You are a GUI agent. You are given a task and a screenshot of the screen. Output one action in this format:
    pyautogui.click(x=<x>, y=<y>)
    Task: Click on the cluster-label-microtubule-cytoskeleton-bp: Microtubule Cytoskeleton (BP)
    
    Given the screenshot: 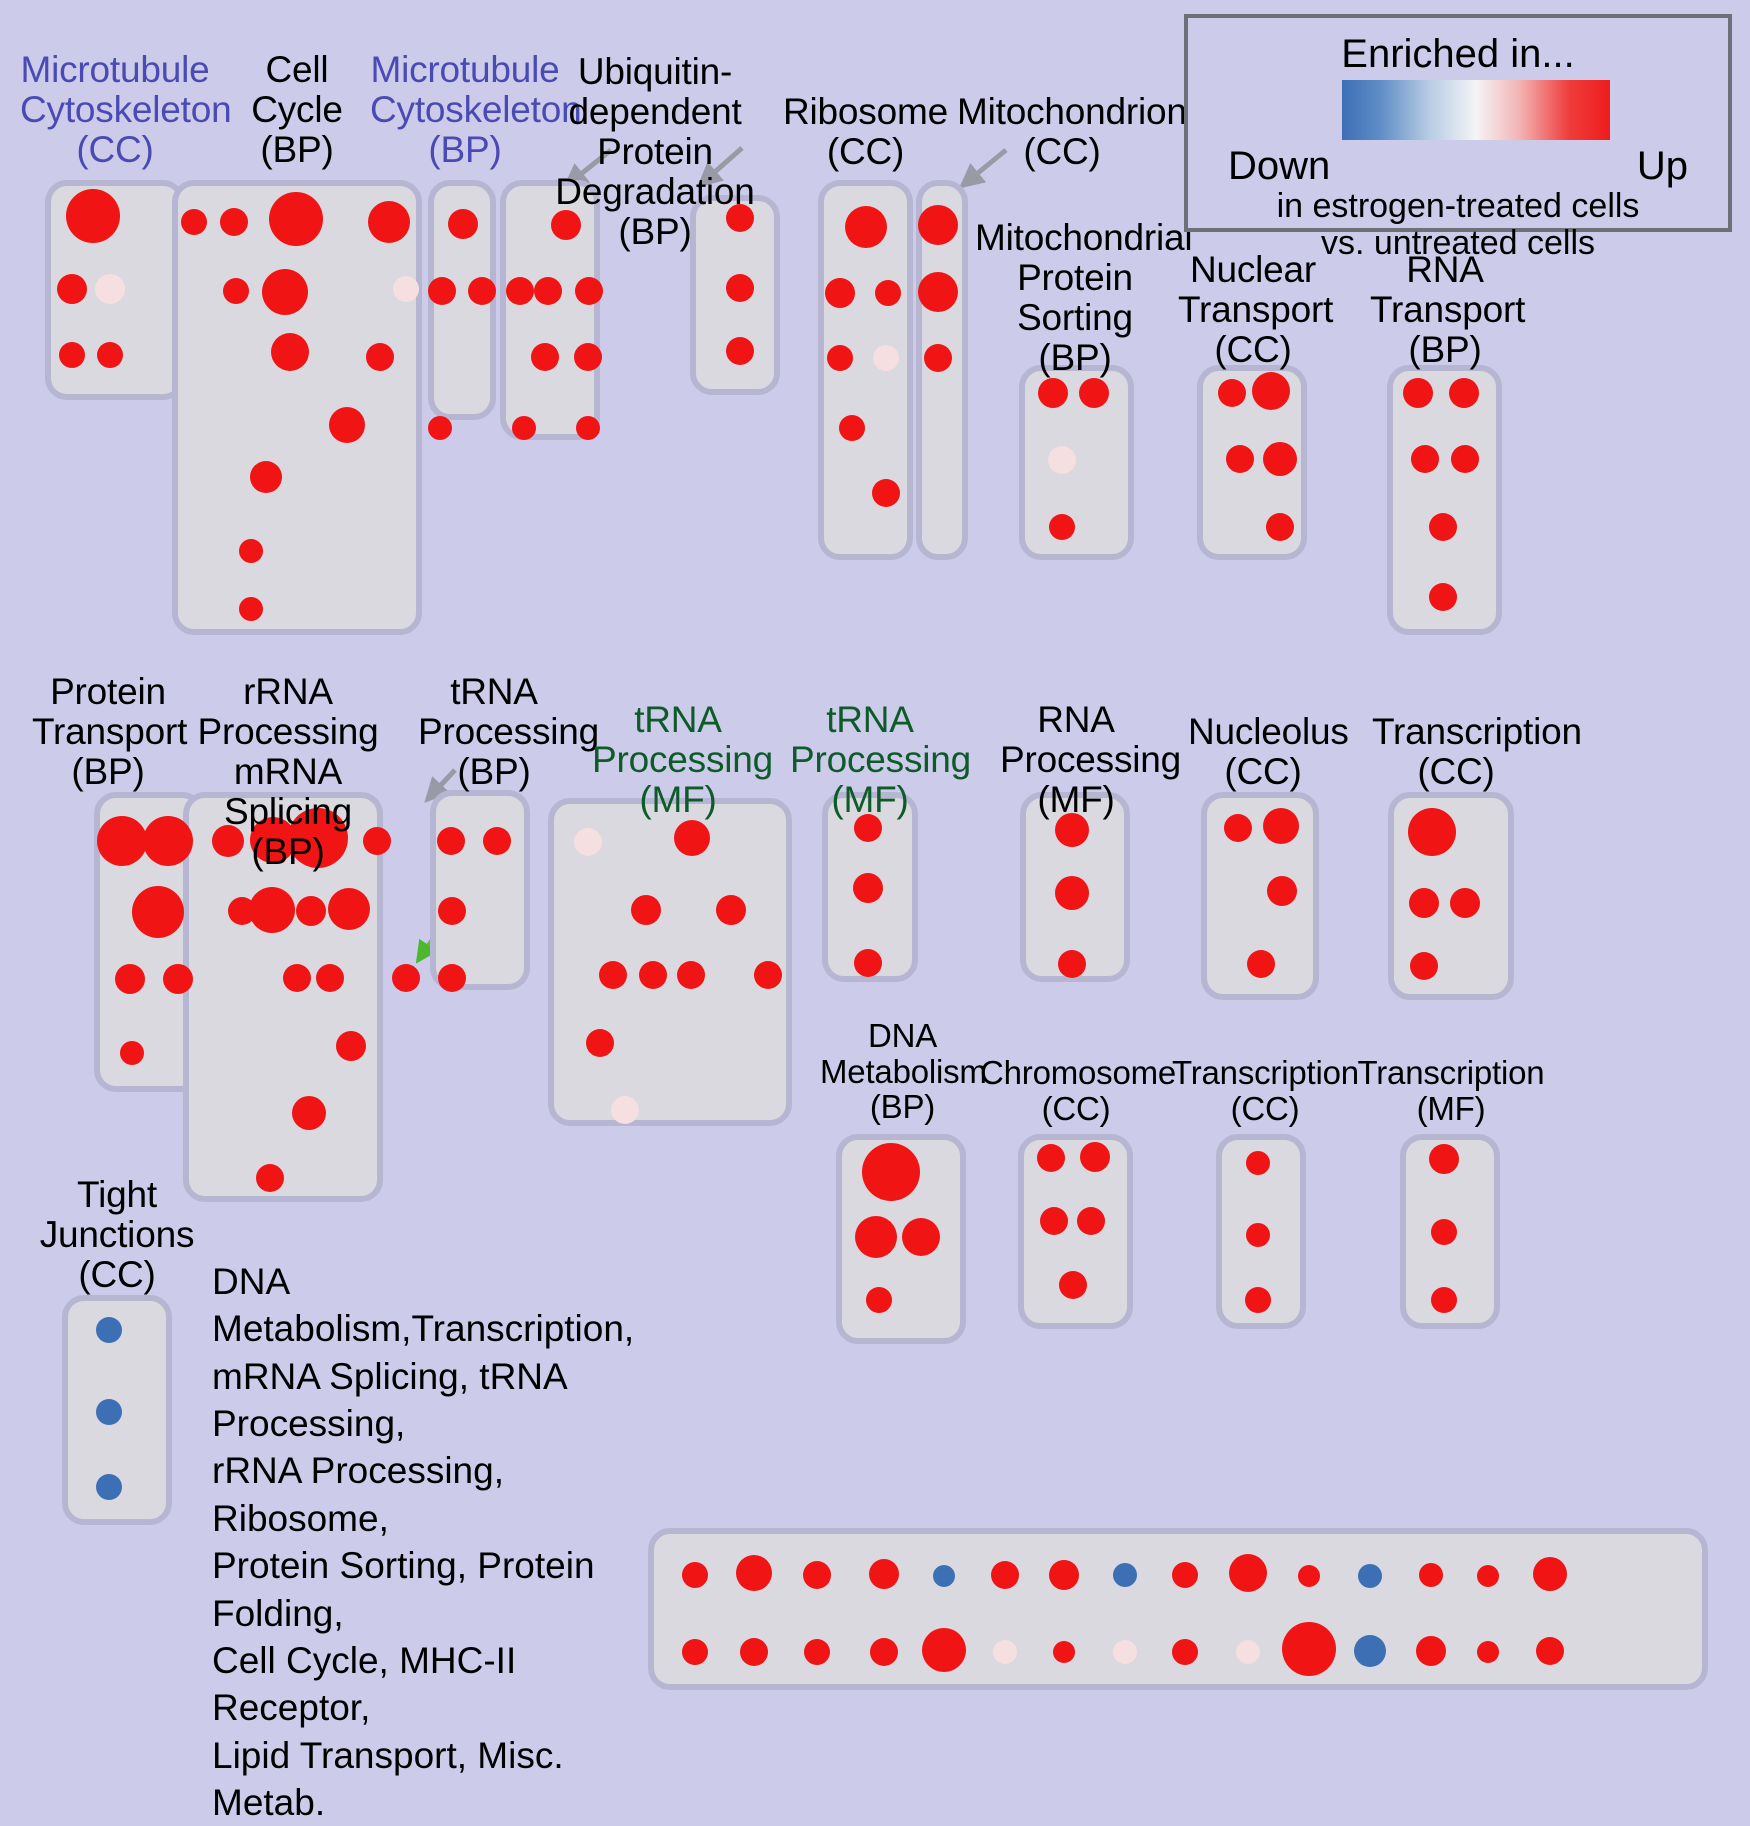 What is the action you would take?
    pyautogui.click(x=465, y=110)
    